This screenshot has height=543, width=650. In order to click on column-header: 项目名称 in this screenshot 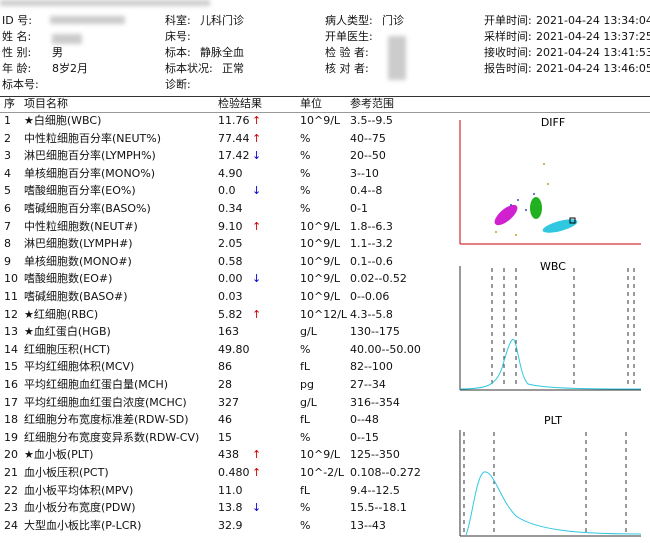, I will do `click(46, 103)`.